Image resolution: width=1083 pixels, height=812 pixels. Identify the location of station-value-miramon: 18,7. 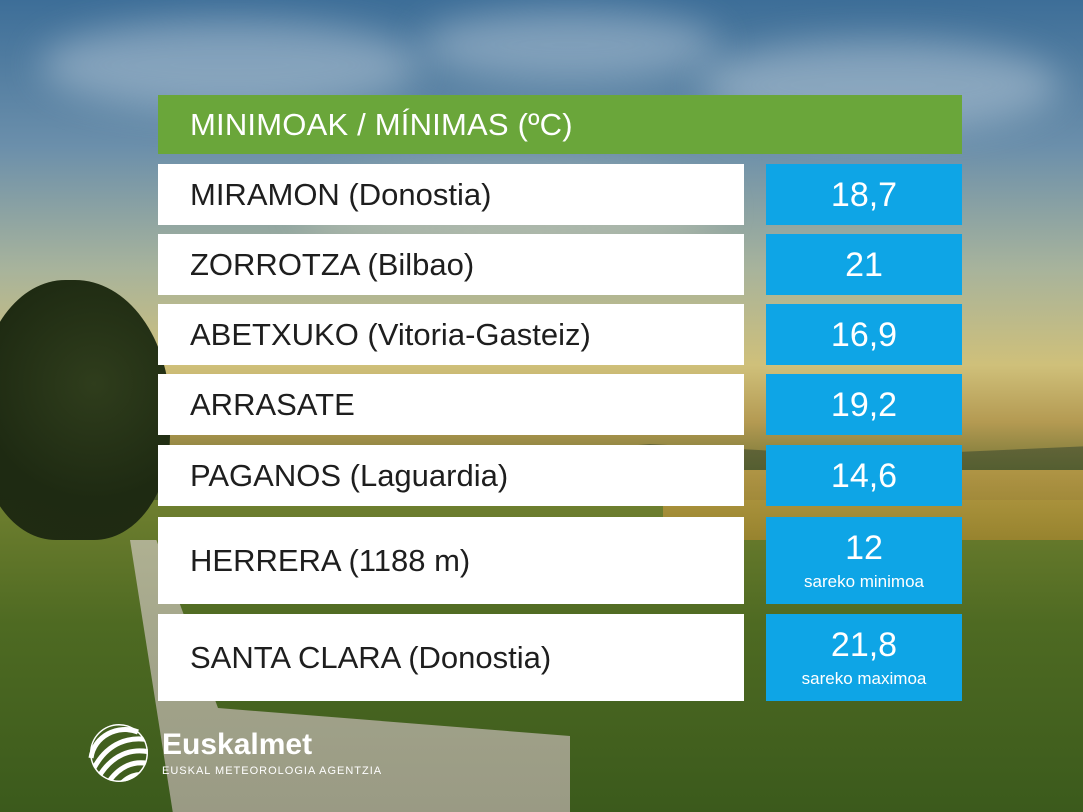
(864, 194).